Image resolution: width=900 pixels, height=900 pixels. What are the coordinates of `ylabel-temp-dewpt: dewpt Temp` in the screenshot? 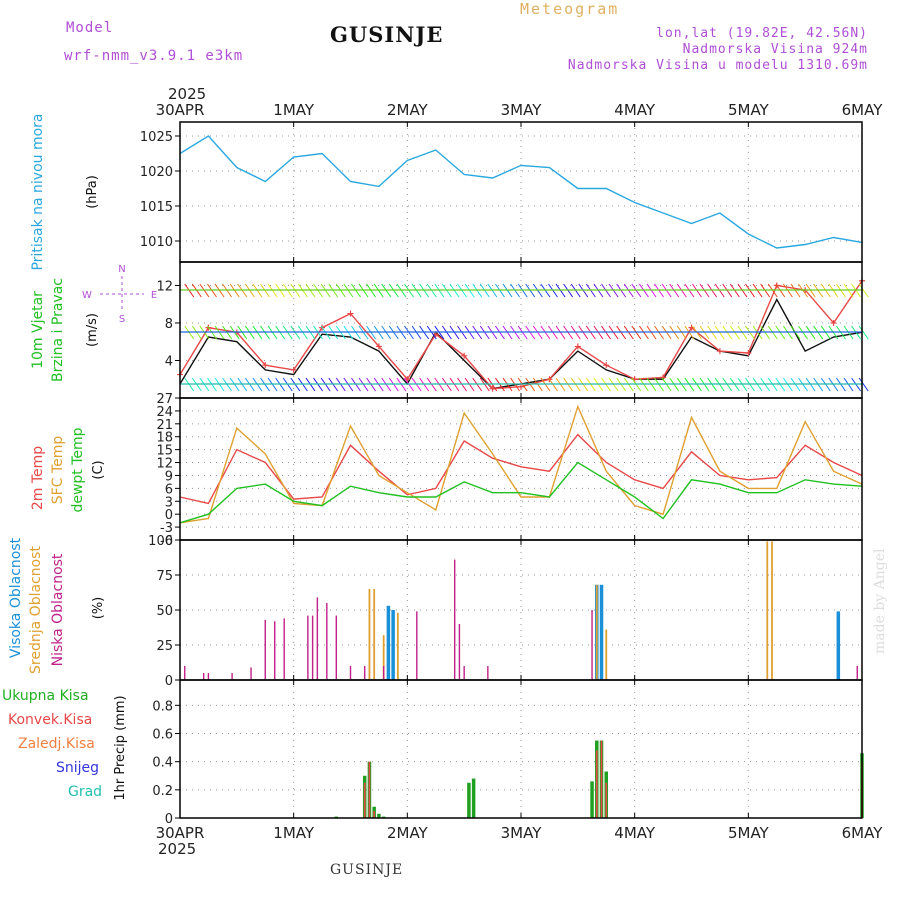 It's located at (78, 469).